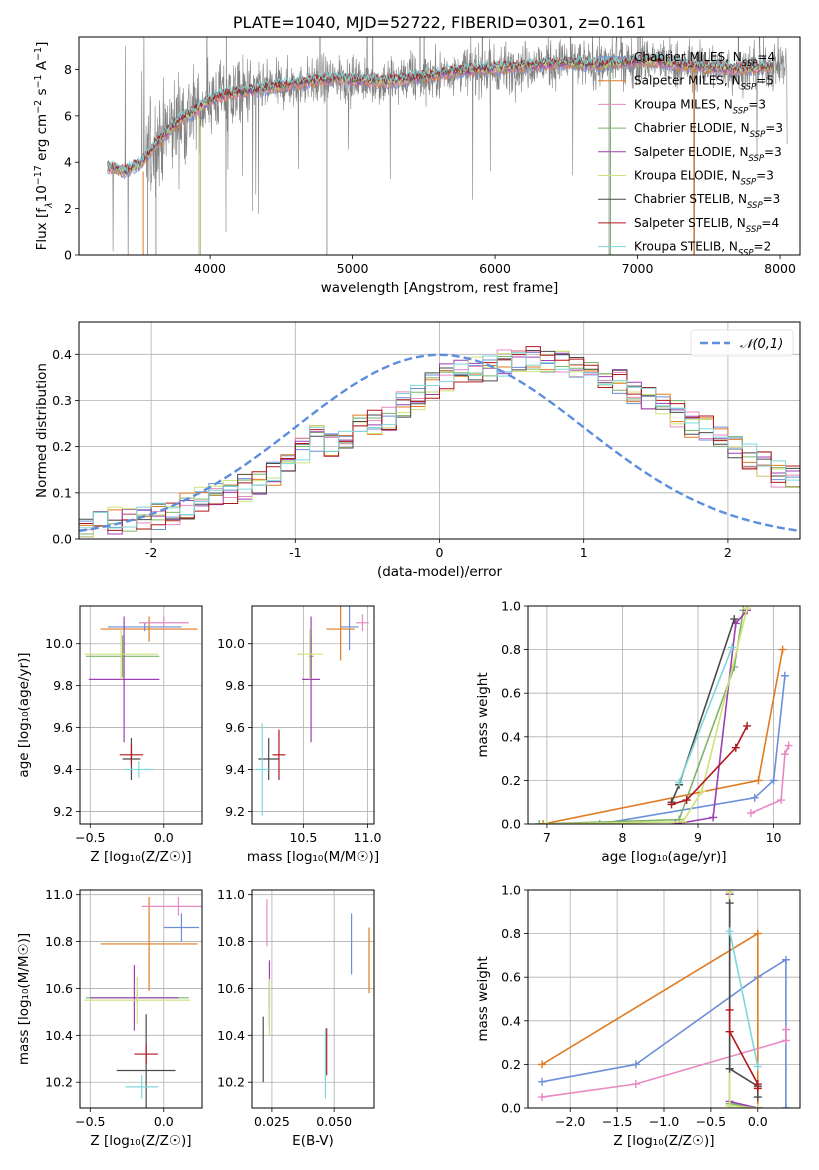  Describe the element at coordinates (42, 67) in the screenshot. I see `y-axis-label-part: A` at that location.